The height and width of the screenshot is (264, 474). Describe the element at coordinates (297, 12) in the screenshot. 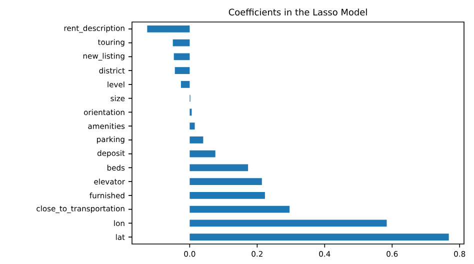

I see `chart-title: Coefficients in the Lasso Model` at that location.